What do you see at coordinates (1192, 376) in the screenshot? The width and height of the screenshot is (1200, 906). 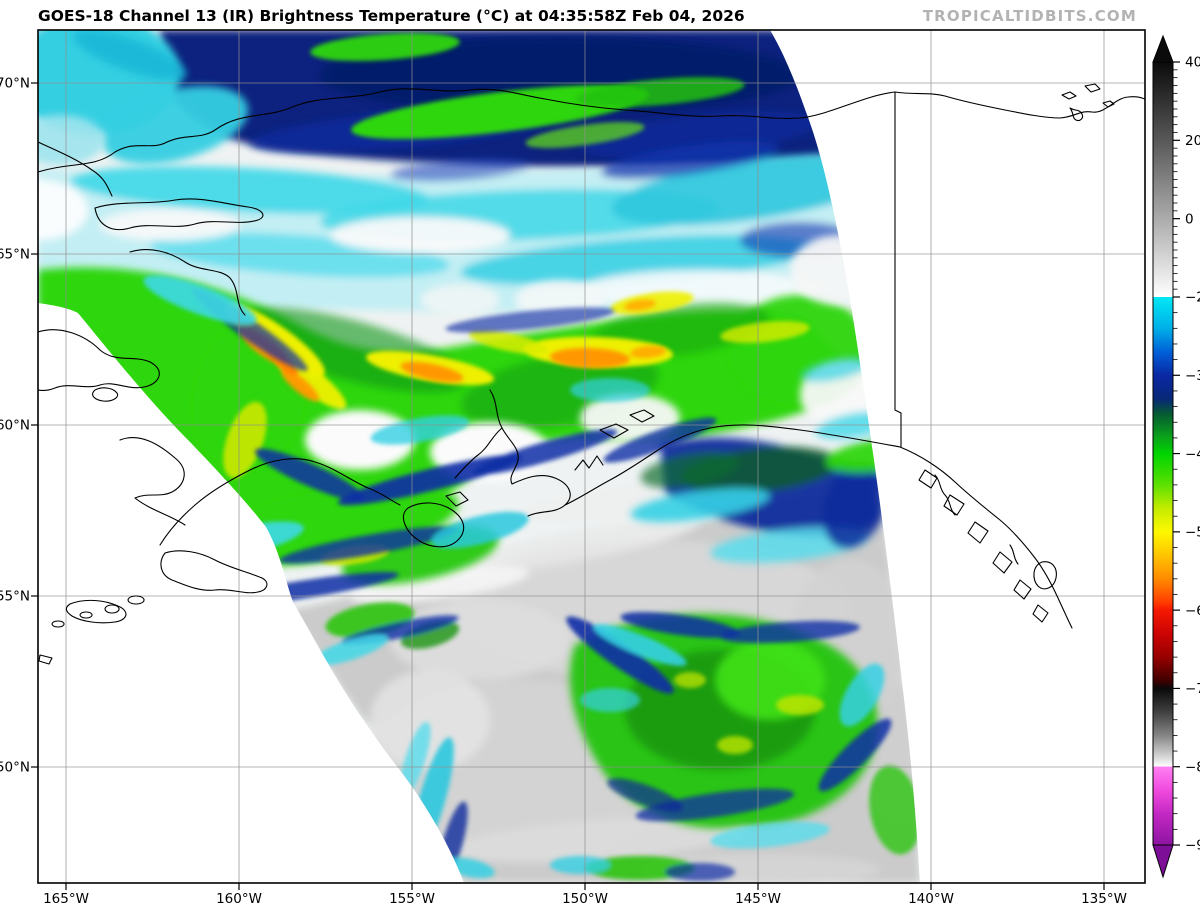 I see `colorbar-tick-label: −30` at bounding box center [1192, 376].